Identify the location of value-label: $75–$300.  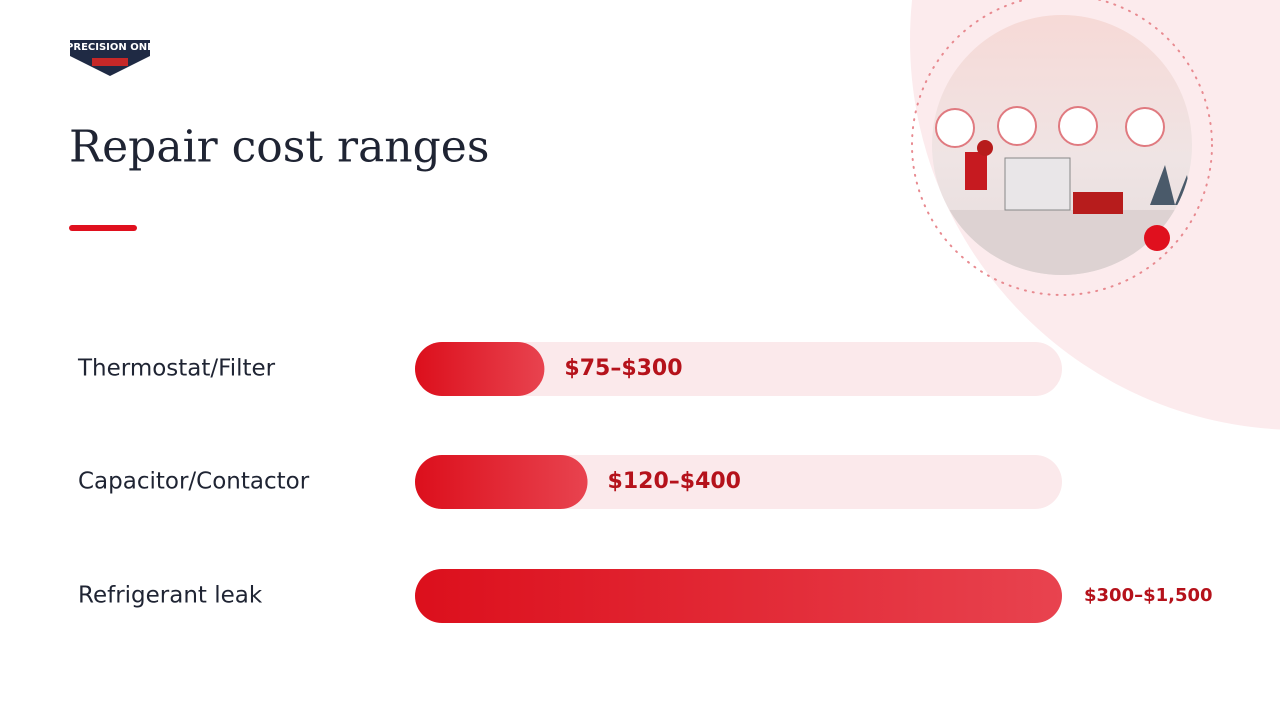
(623, 368).